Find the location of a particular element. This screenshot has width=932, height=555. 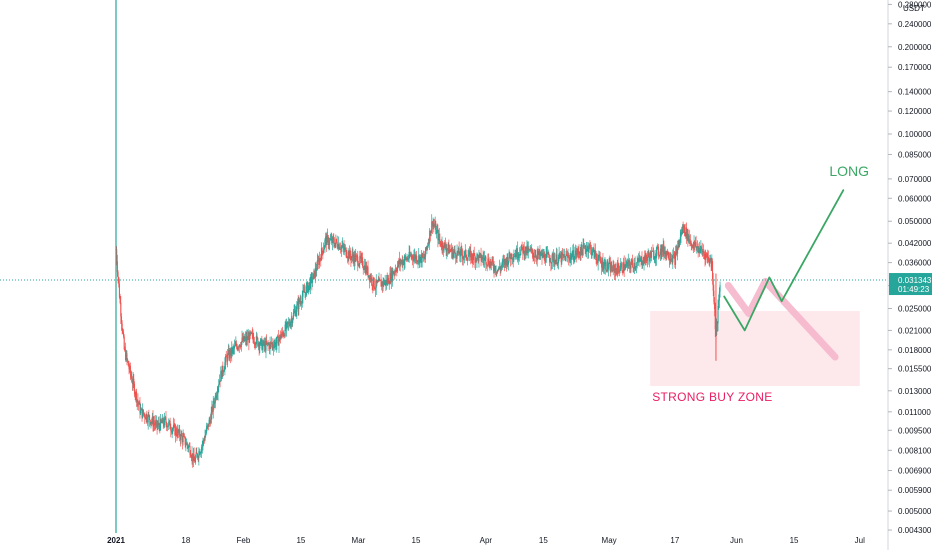

time-axis-tick-label: 15 is located at coordinates (794, 540).